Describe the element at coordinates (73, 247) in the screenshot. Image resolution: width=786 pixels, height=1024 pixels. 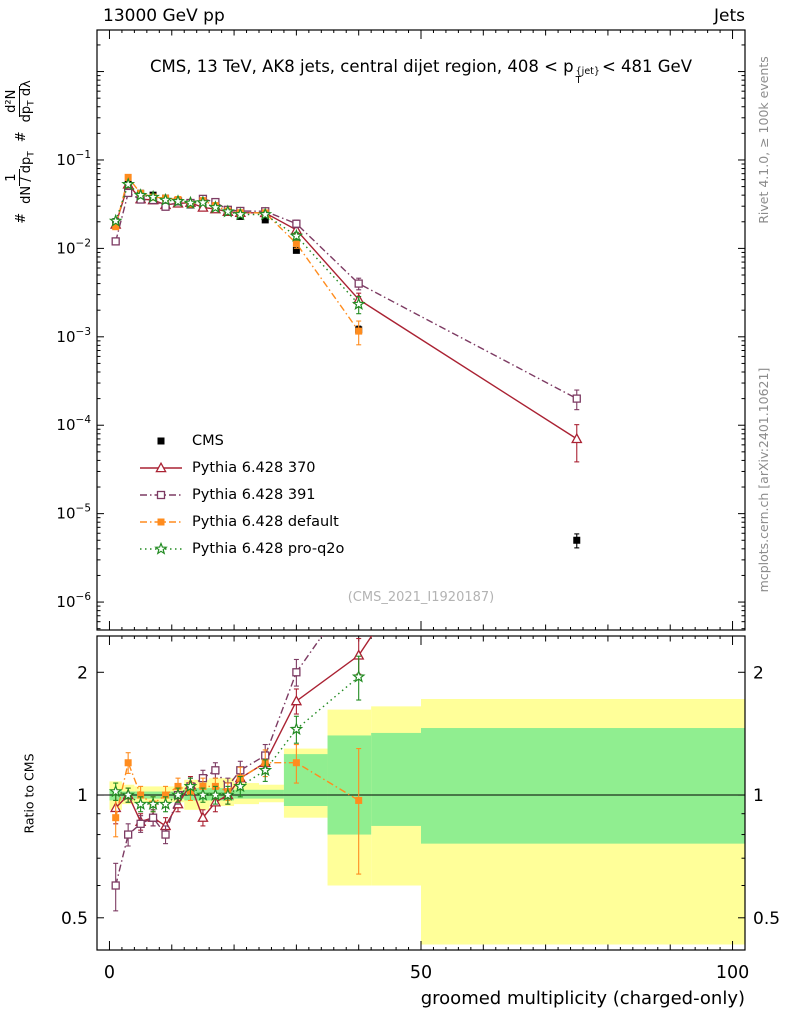
I see `svg-text: 10⁻²` at that location.